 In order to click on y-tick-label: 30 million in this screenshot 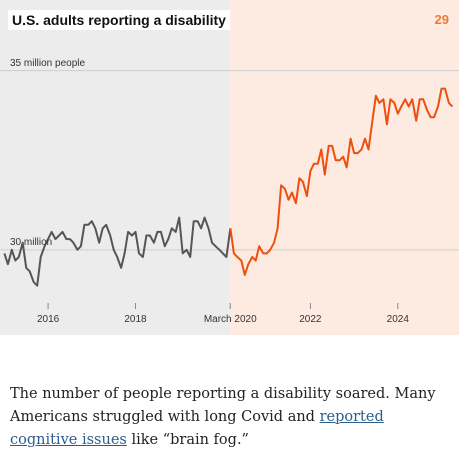, I will do `click(31, 242)`.